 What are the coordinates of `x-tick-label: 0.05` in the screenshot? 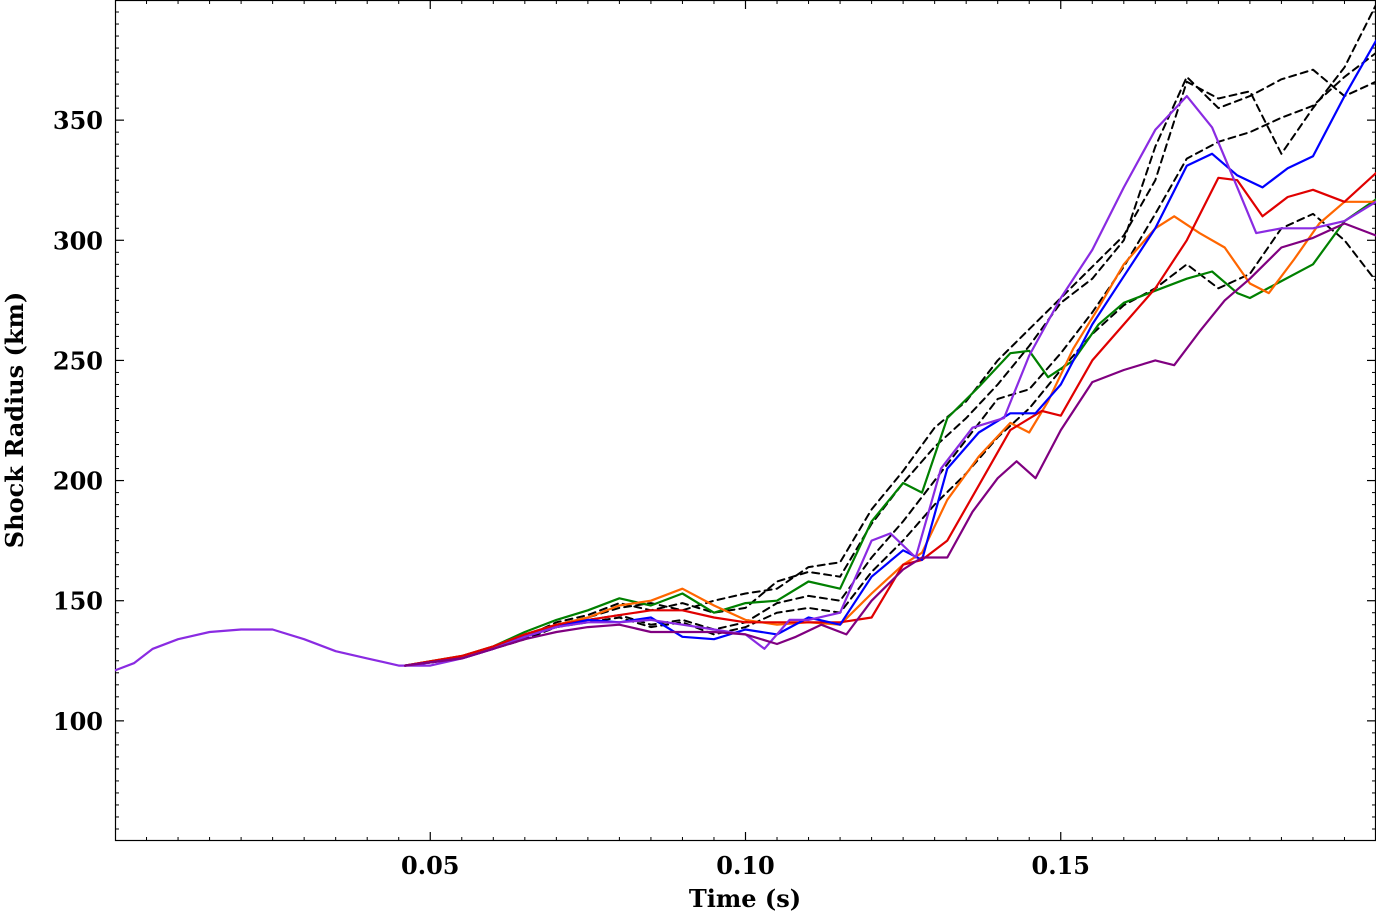 It's located at (430, 865).